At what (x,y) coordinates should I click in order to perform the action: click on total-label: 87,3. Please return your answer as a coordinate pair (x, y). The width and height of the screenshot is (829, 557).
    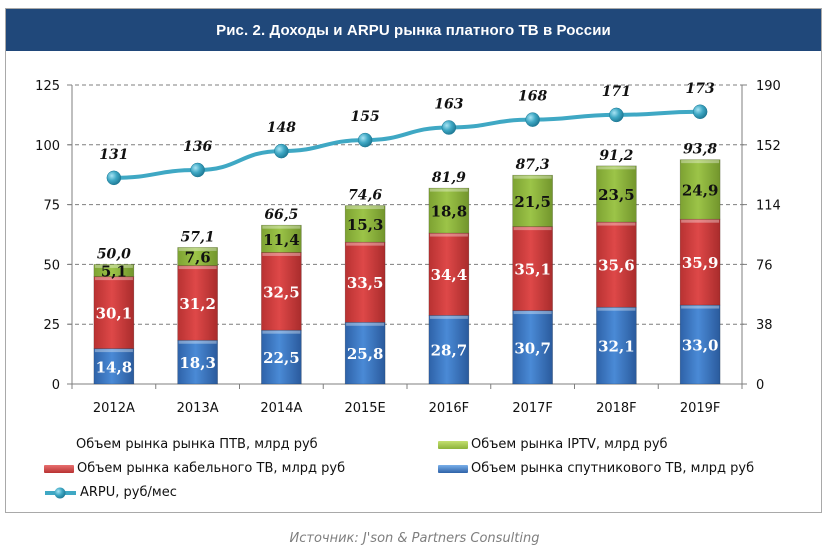
    Looking at the image, I should click on (533, 165).